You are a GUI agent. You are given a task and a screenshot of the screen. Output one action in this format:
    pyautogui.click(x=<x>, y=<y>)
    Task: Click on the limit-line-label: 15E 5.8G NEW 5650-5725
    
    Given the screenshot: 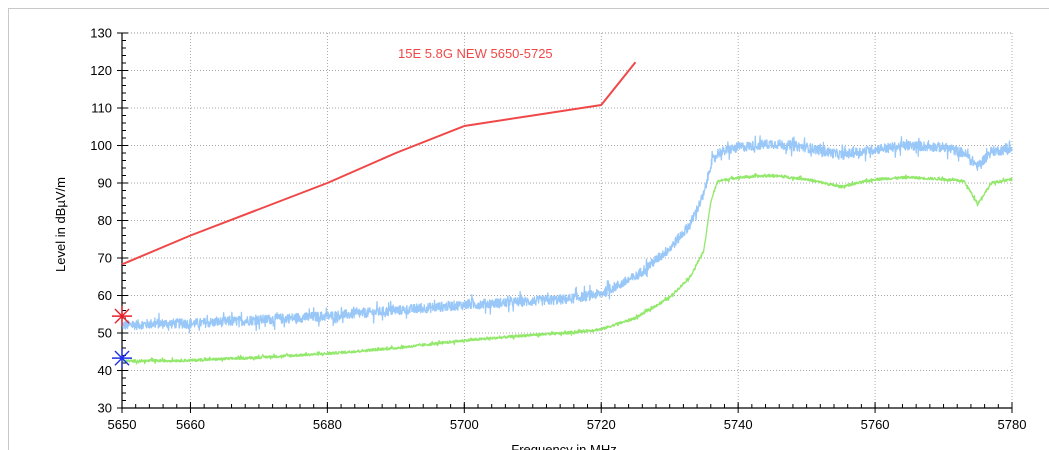 What is the action you would take?
    pyautogui.click(x=475, y=53)
    